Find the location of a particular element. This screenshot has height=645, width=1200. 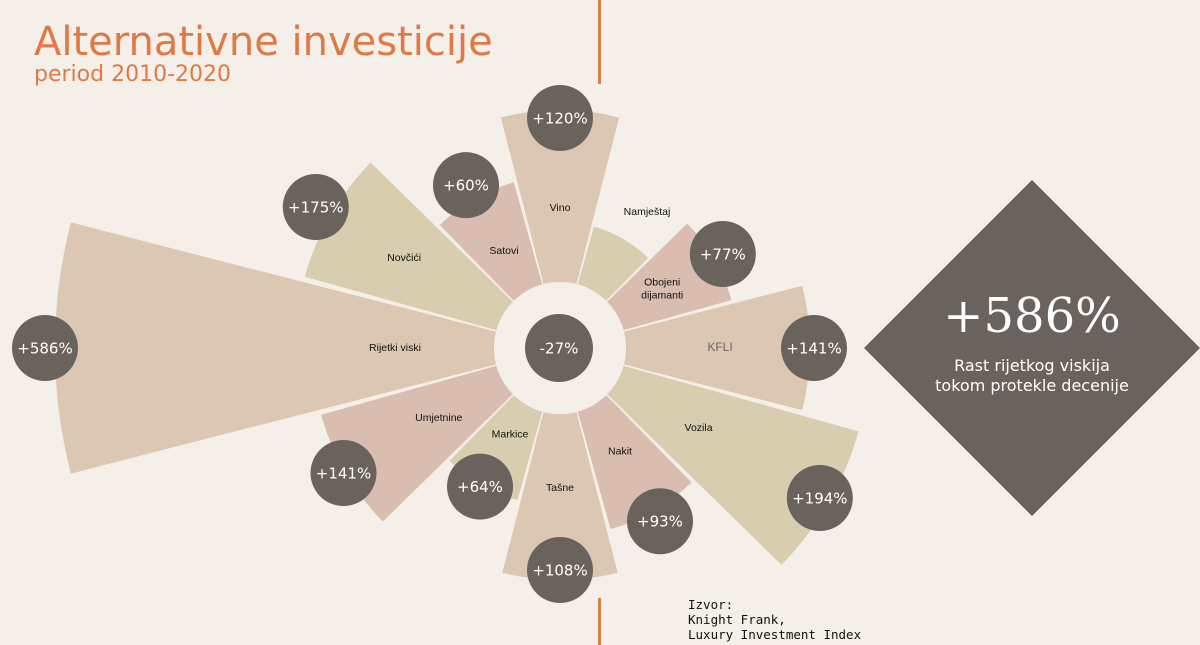

value-bubble-rijetki-viski is located at coordinates (45, 348).